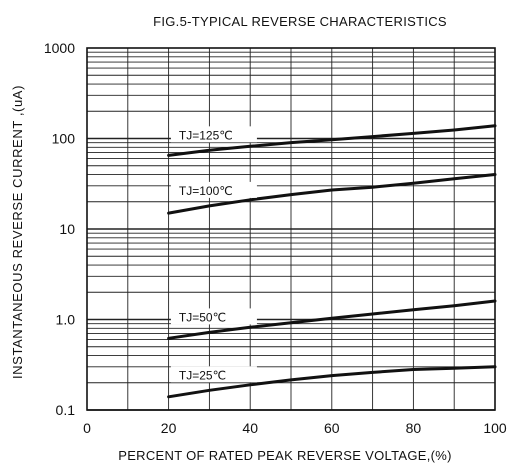 The width and height of the screenshot is (510, 472). I want to click on chart-title: FIG.5-TYPICAL REVERSE CHARACTERISTICS, so click(300, 21).